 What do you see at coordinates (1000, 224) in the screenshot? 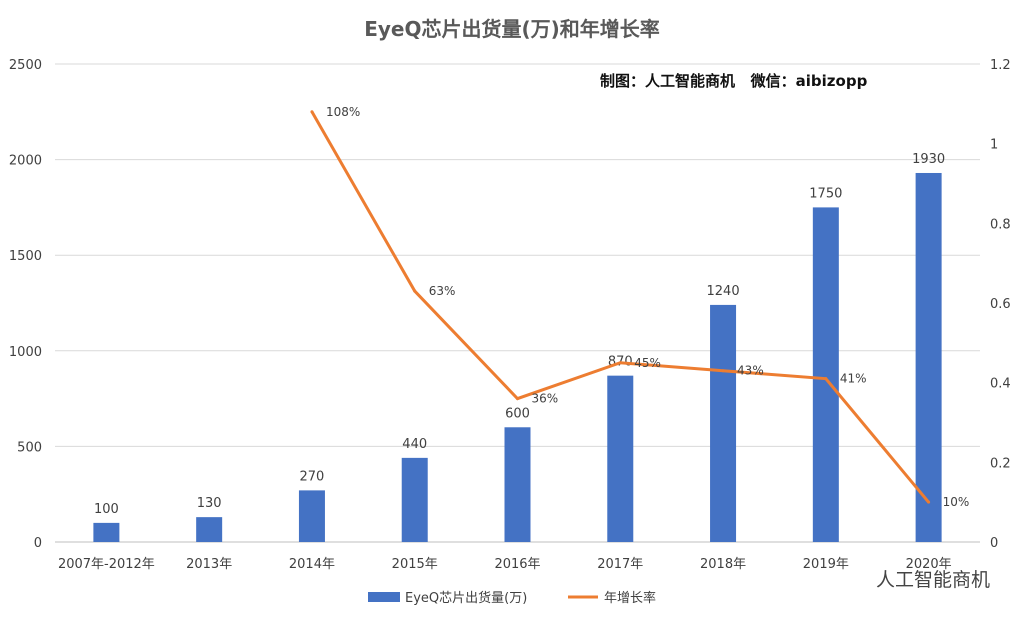
I see `right-tick-label: 0.8` at bounding box center [1000, 224].